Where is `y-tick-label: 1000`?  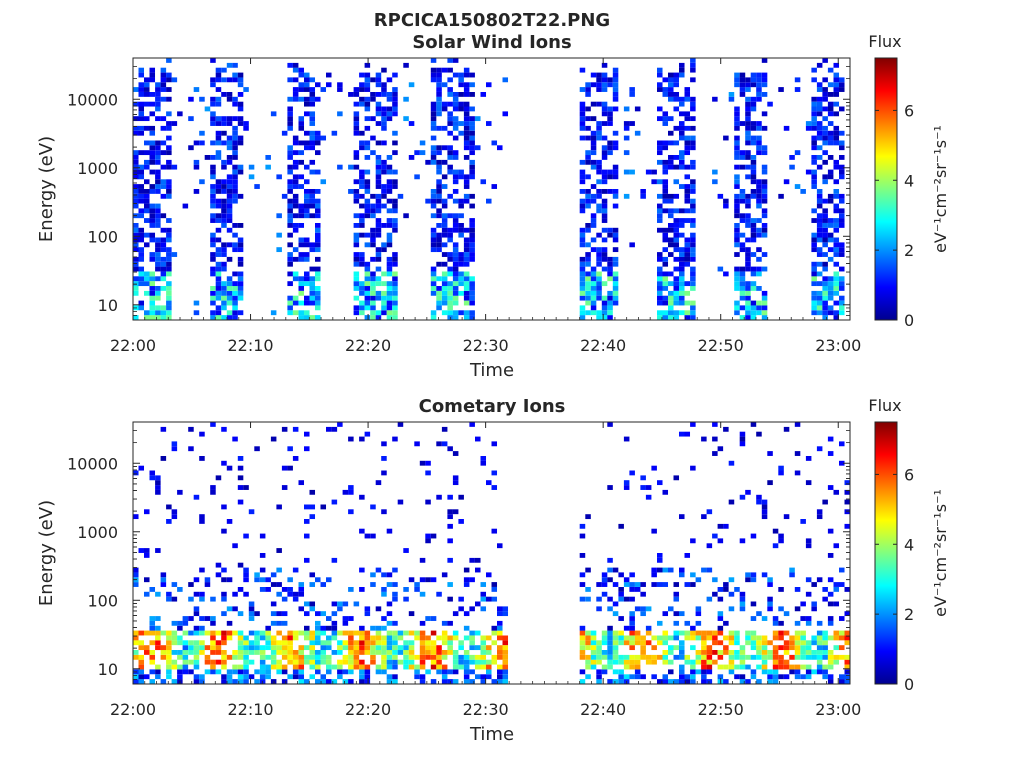 y-tick-label: 1000 is located at coordinates (97, 532).